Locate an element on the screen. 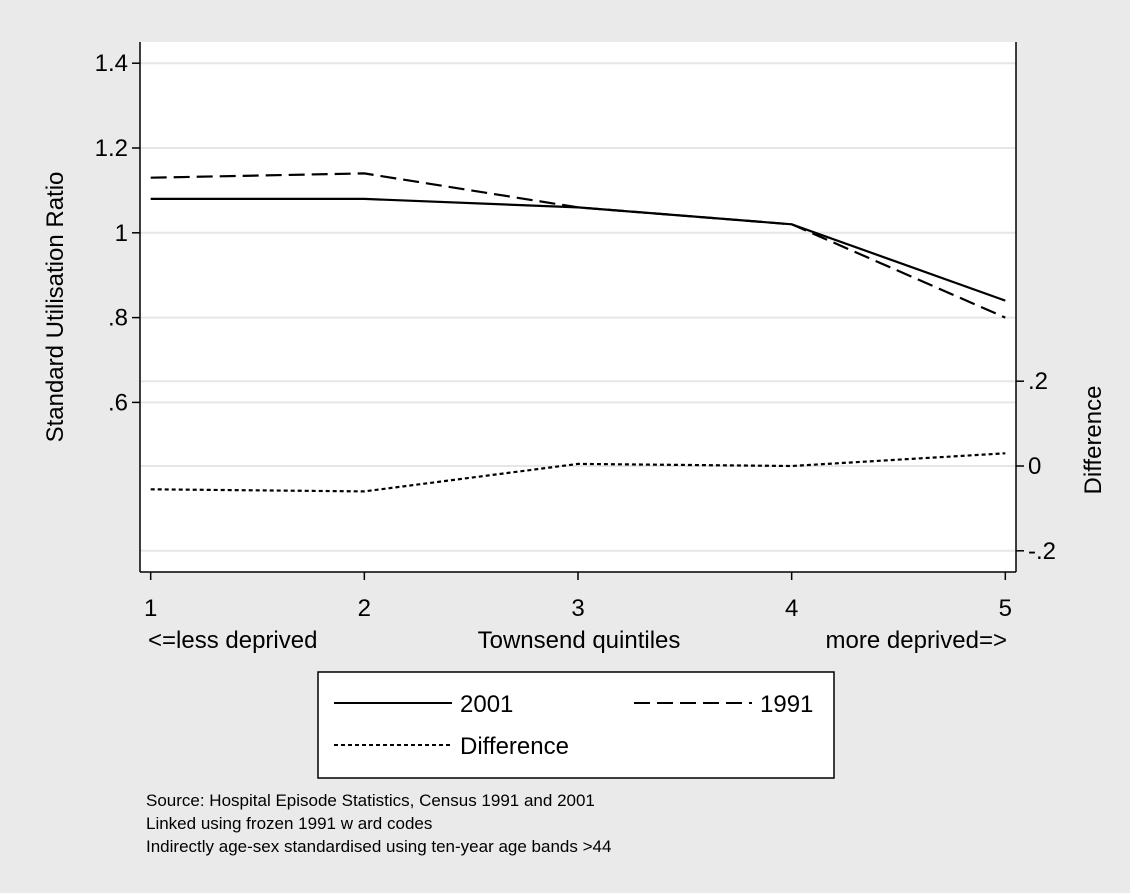 The image size is (1130, 893). y2-axis-title: Difference is located at coordinates (1093, 440).